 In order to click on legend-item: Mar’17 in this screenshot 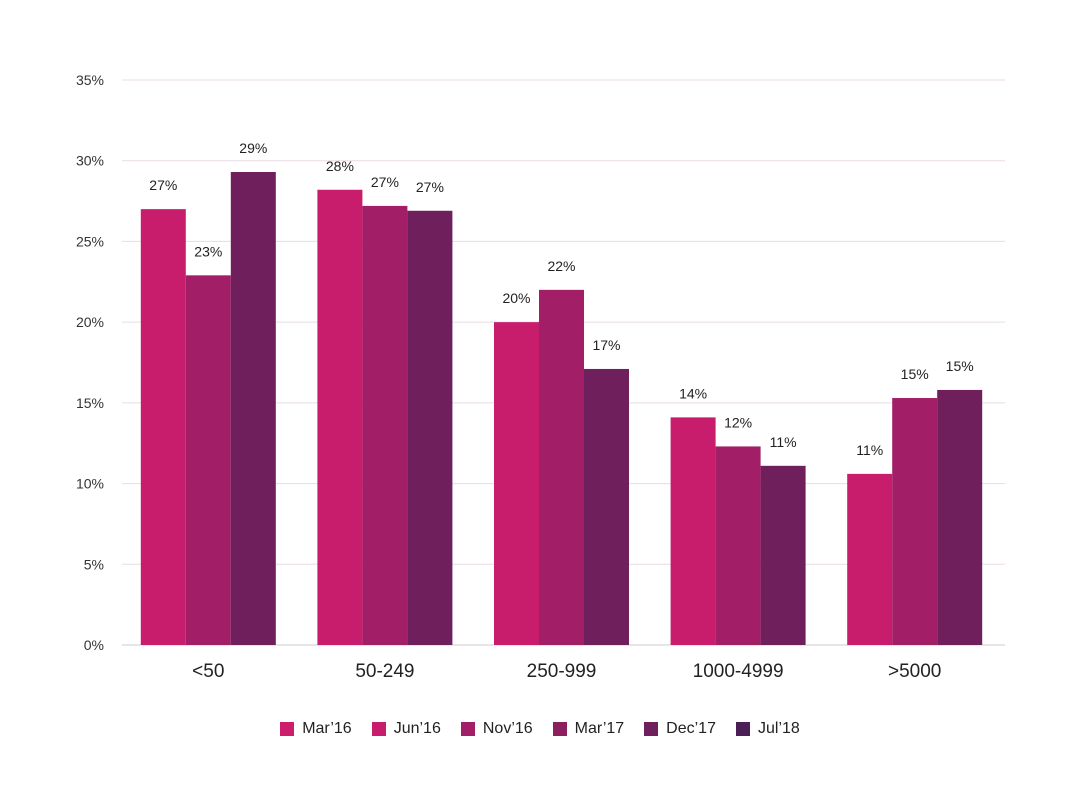, I will do `click(588, 729)`.